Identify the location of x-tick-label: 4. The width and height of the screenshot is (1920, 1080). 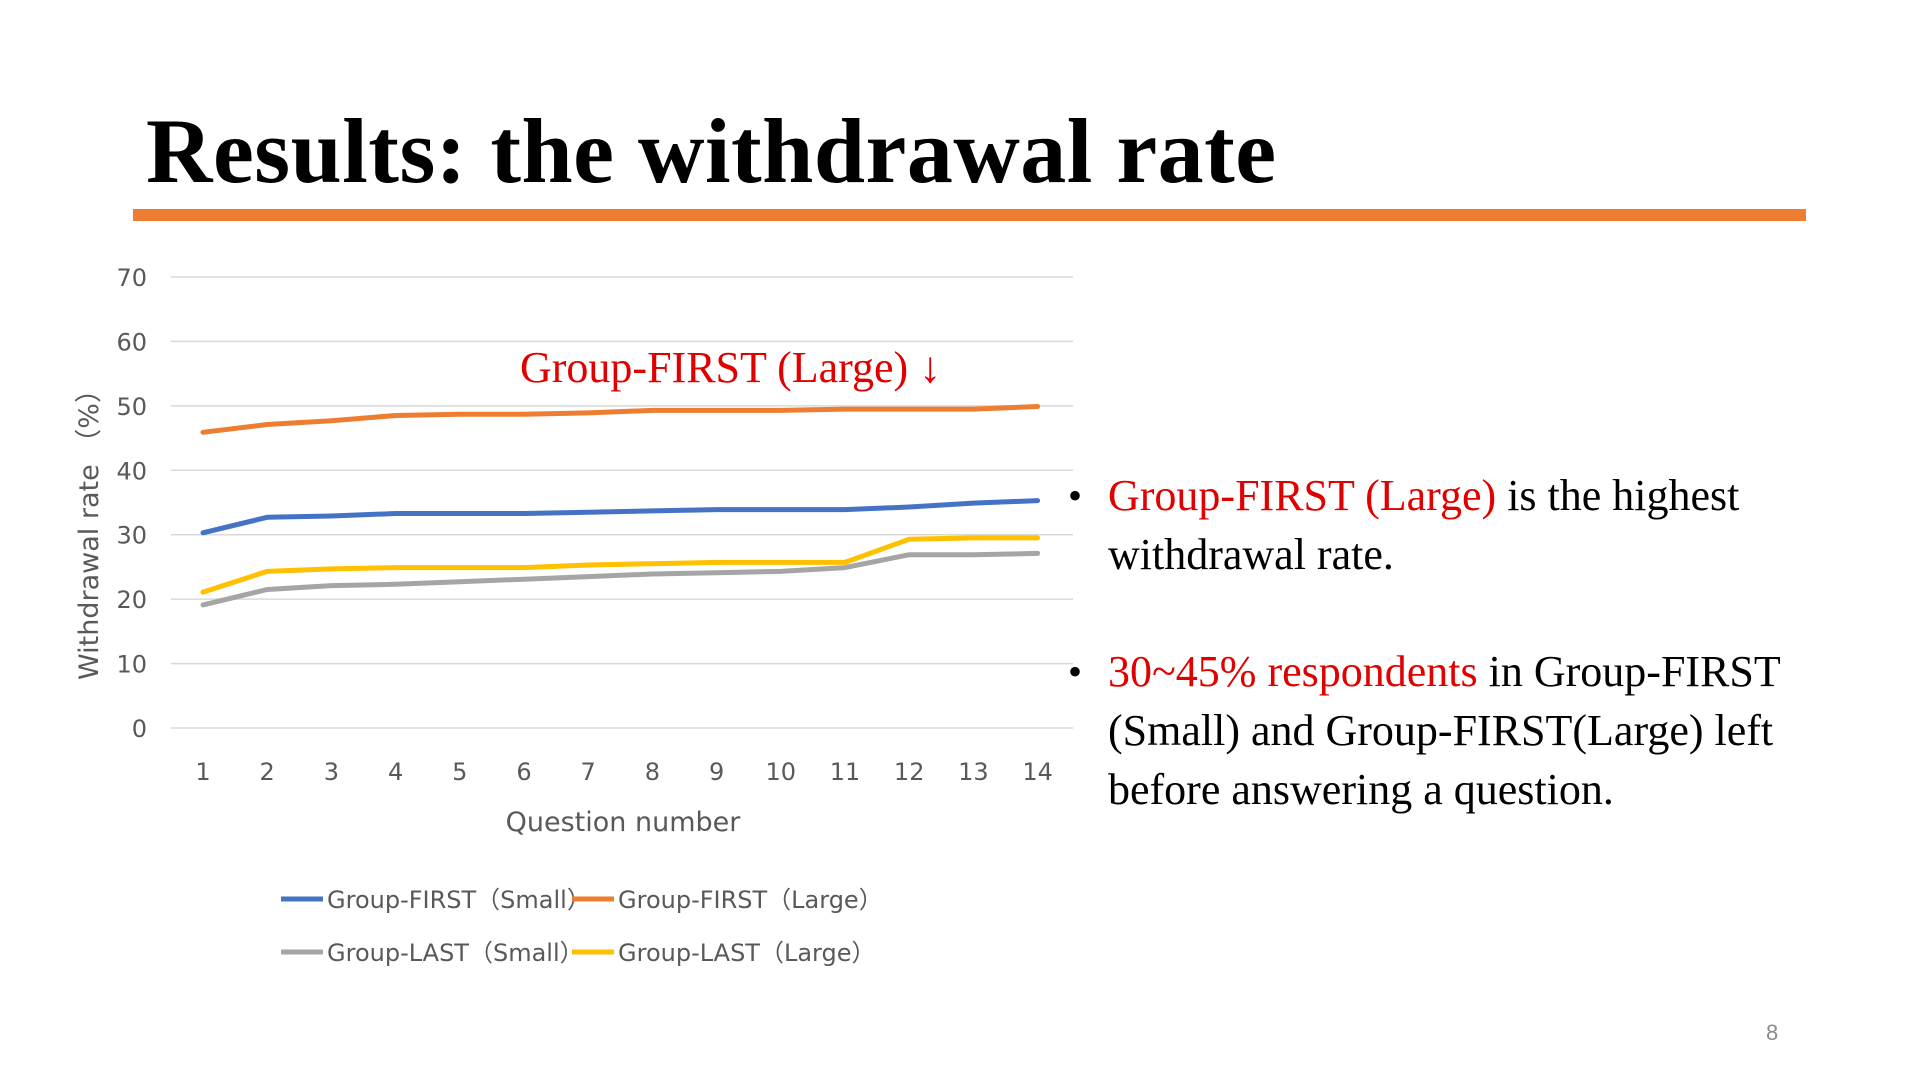
(395, 772).